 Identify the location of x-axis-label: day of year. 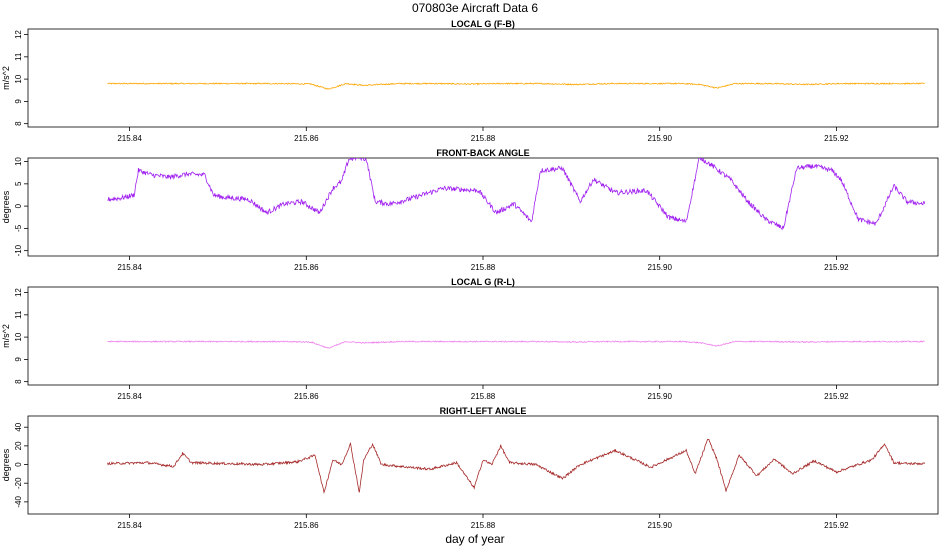
(474, 539).